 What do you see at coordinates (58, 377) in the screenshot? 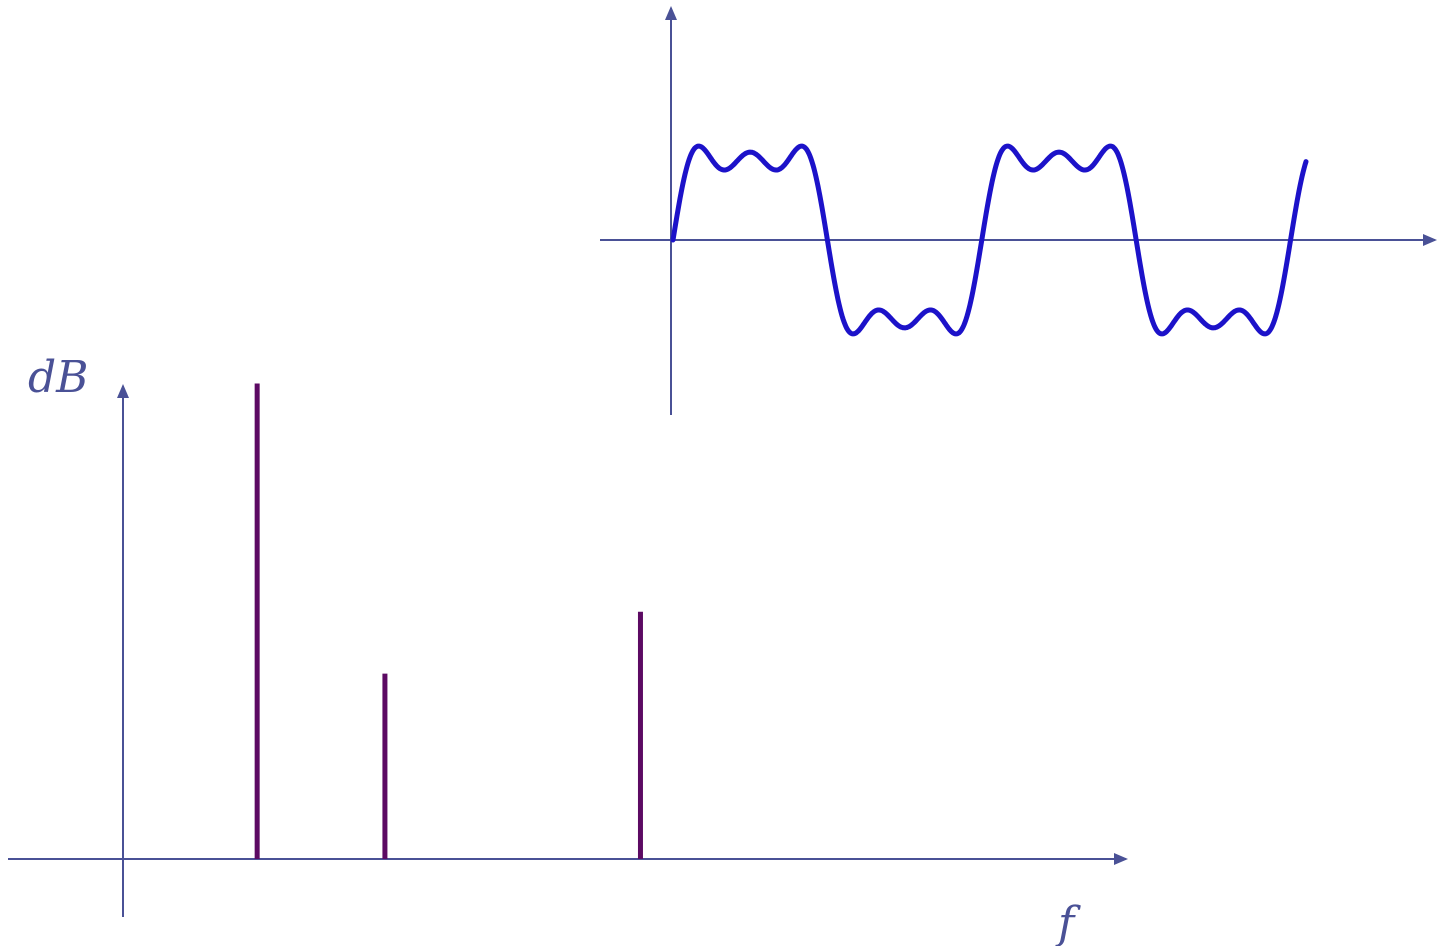
I see `y-axis-label: dB` at bounding box center [58, 377].